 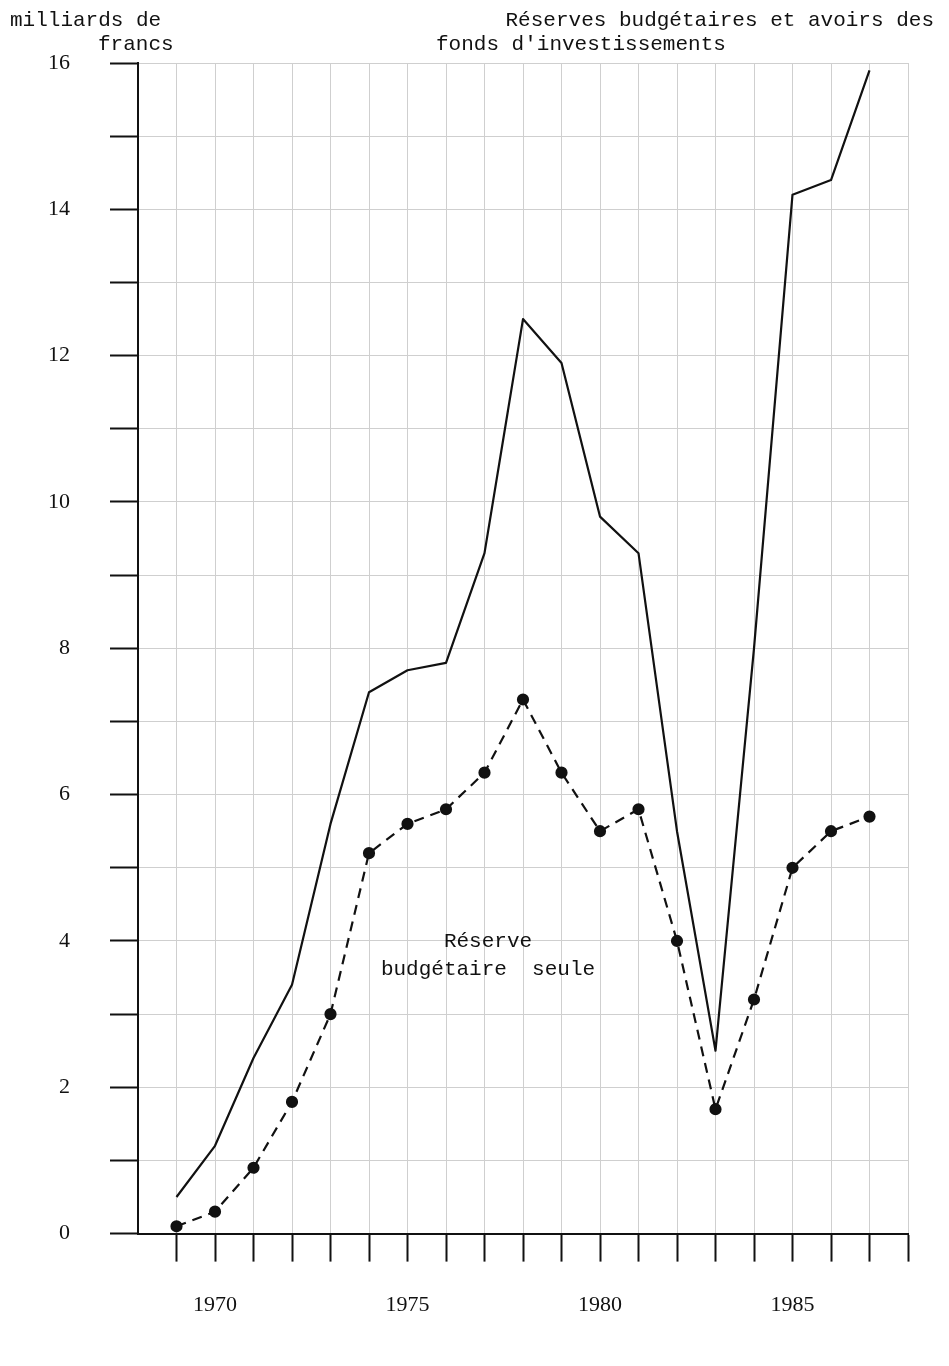 What do you see at coordinates (600, 1303) in the screenshot?
I see `x-tick-label: 1980` at bounding box center [600, 1303].